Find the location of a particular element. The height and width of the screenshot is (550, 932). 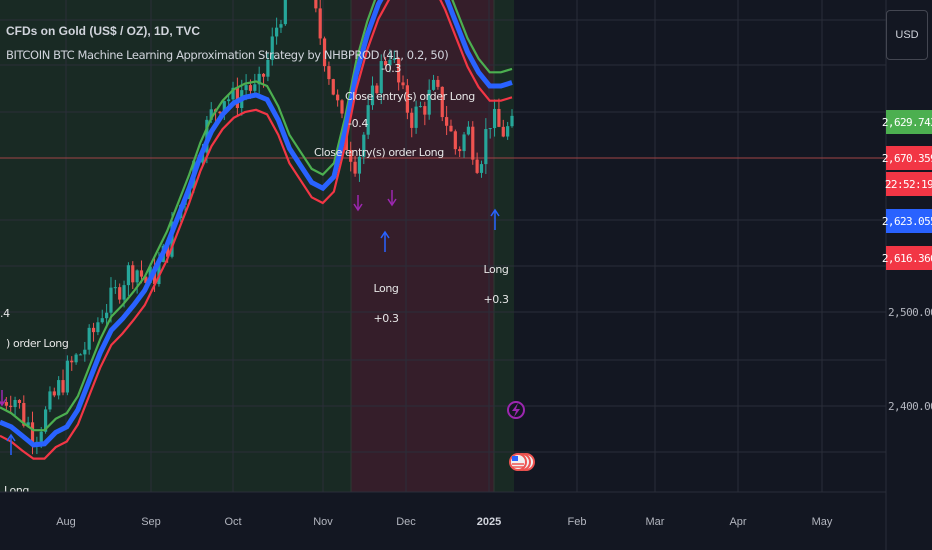

price-tag-red-bottom: 2,616.366 is located at coordinates (907, 258).